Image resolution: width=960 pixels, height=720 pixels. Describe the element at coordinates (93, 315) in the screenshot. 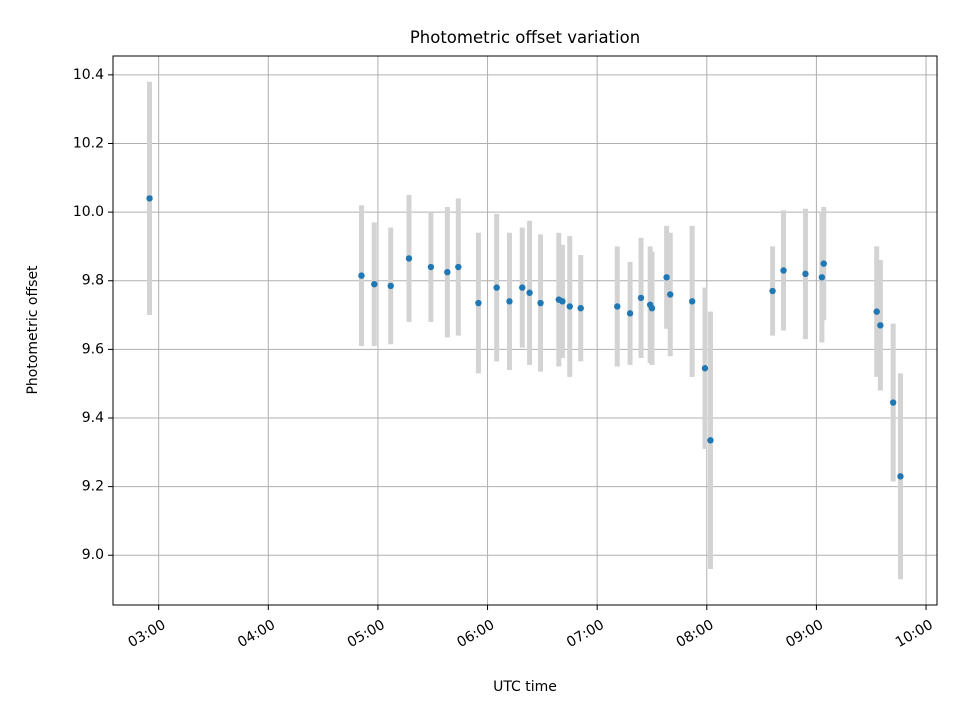

I see `y-axis: 9.0 9.2 9.4 9.6 9.8 10.0 10.2 10.4` at that location.